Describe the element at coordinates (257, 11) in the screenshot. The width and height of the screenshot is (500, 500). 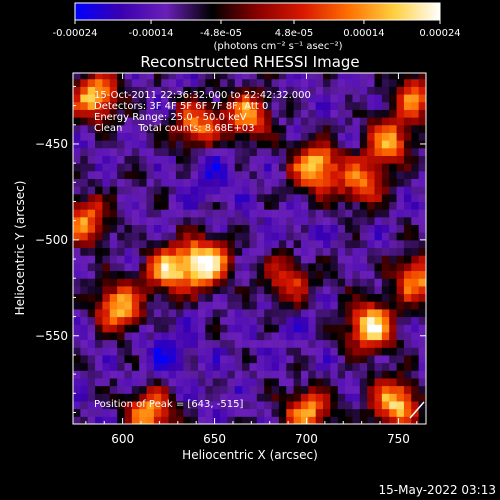
I see `colorbar` at that location.